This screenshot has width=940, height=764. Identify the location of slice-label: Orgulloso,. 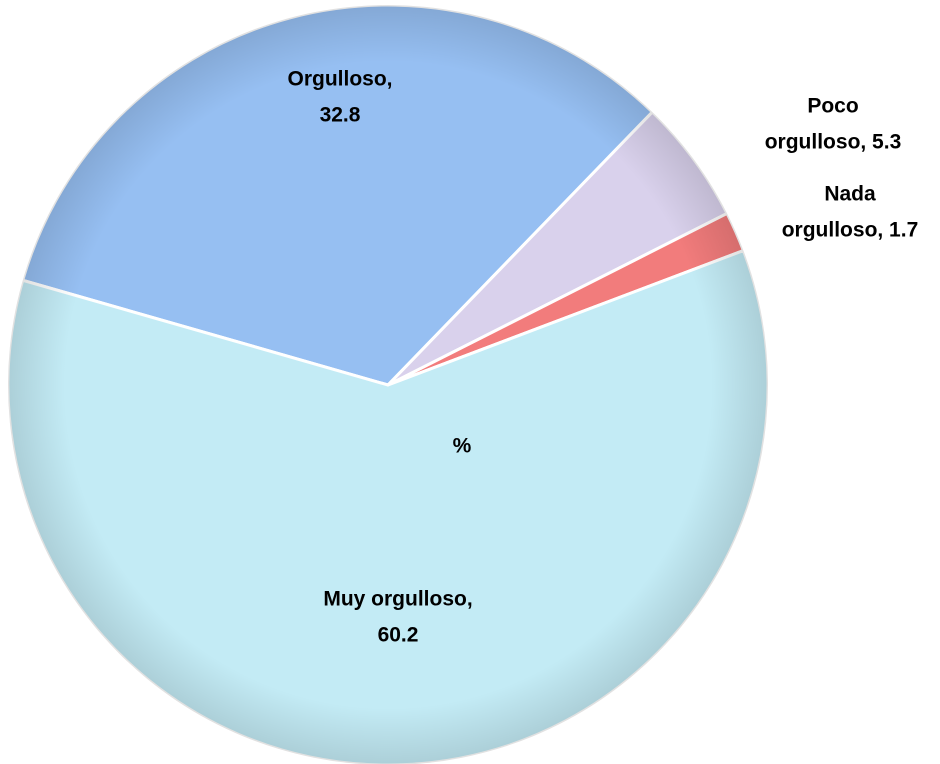
(340, 79).